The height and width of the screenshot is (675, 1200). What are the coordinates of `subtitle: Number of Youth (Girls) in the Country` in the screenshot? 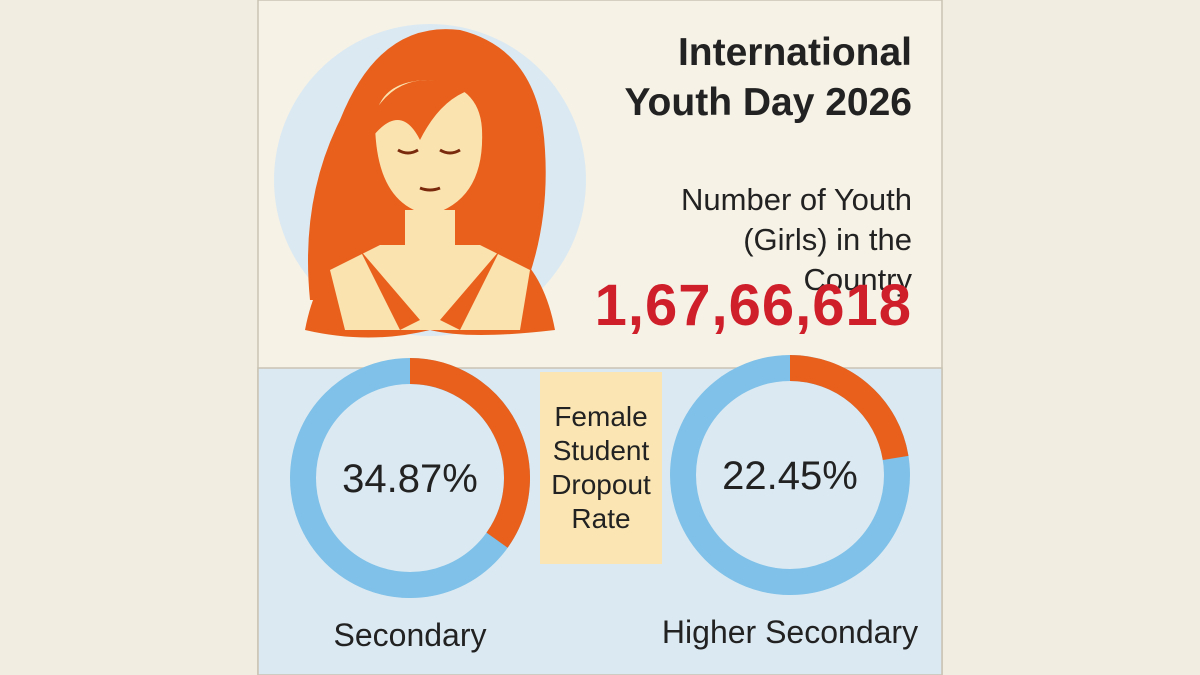 It's located at (796, 239).